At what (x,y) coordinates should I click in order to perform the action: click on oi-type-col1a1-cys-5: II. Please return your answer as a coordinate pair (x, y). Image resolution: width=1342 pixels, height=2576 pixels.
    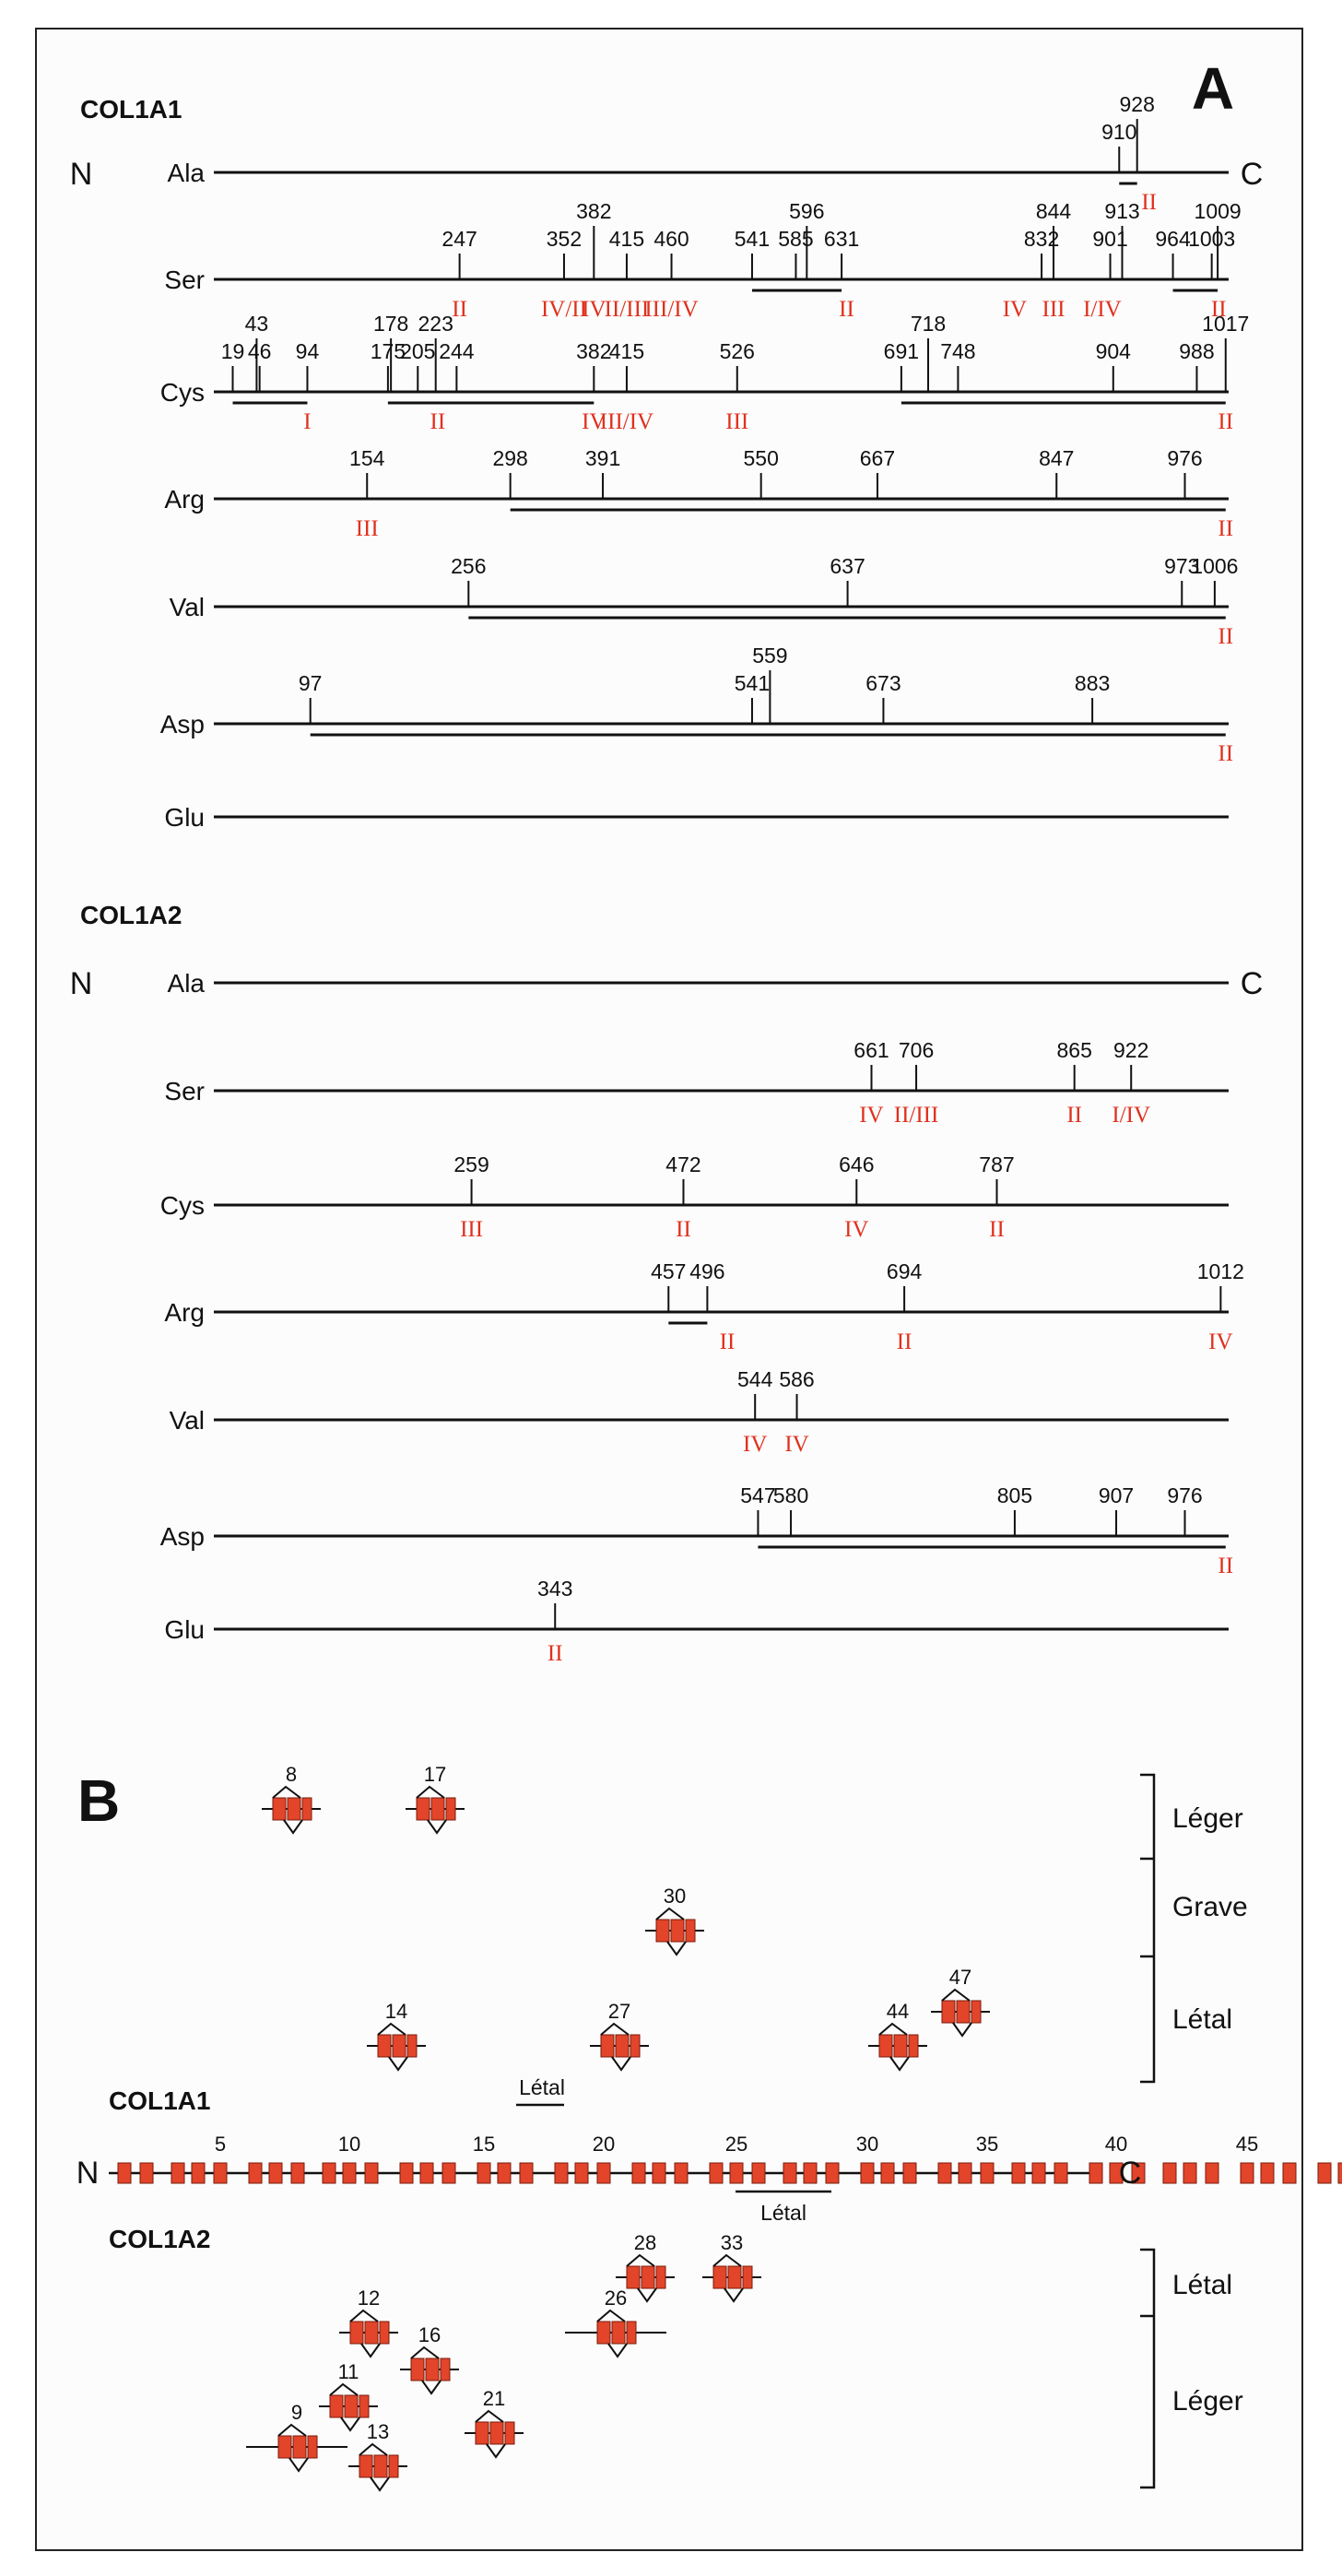
    Looking at the image, I should click on (1225, 421).